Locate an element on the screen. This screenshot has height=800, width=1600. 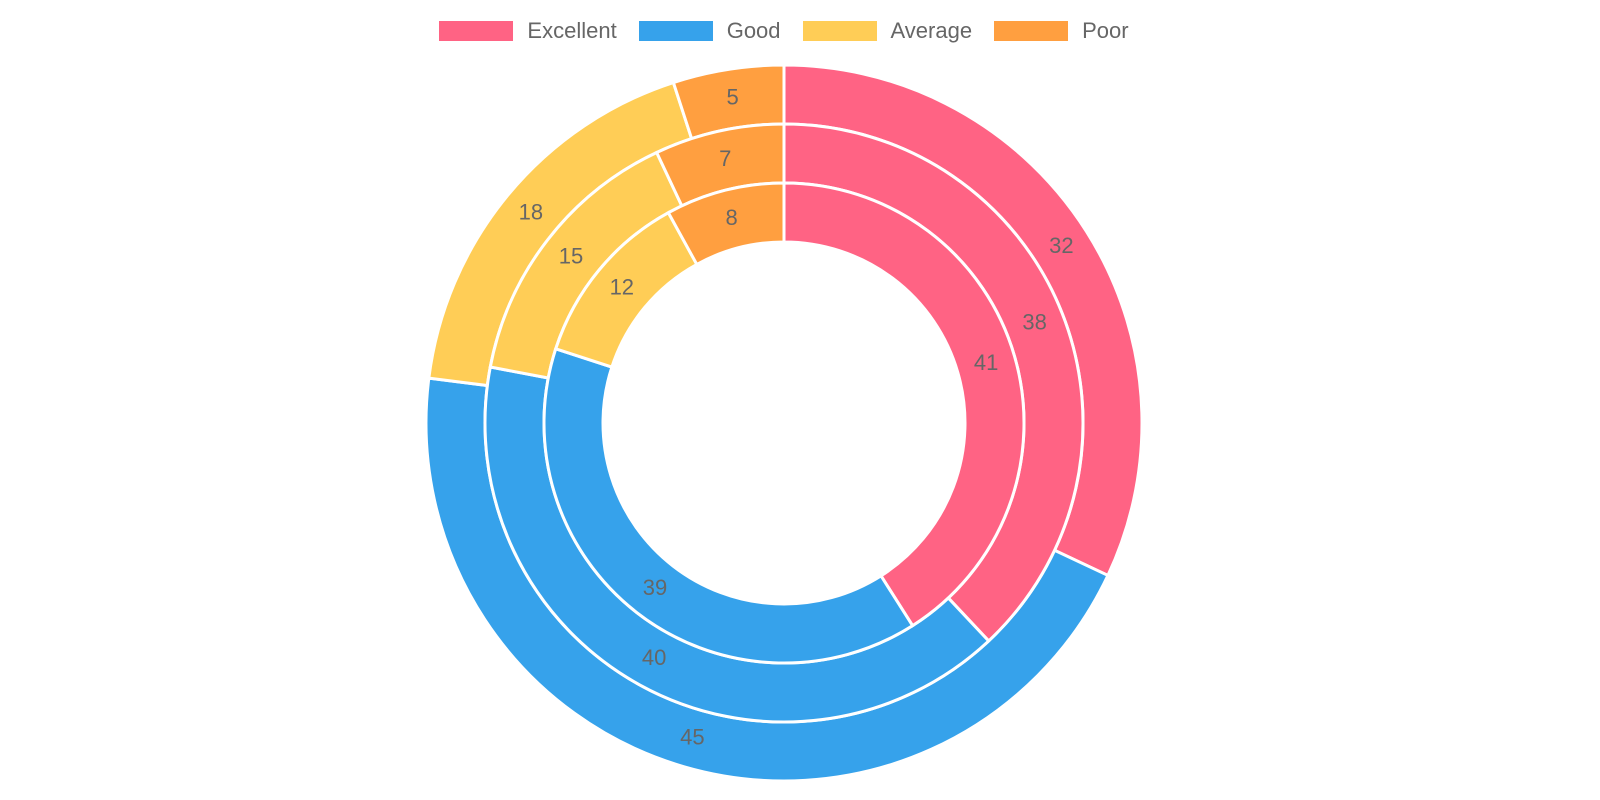
legend-item-excellent: Excellent is located at coordinates (528, 31).